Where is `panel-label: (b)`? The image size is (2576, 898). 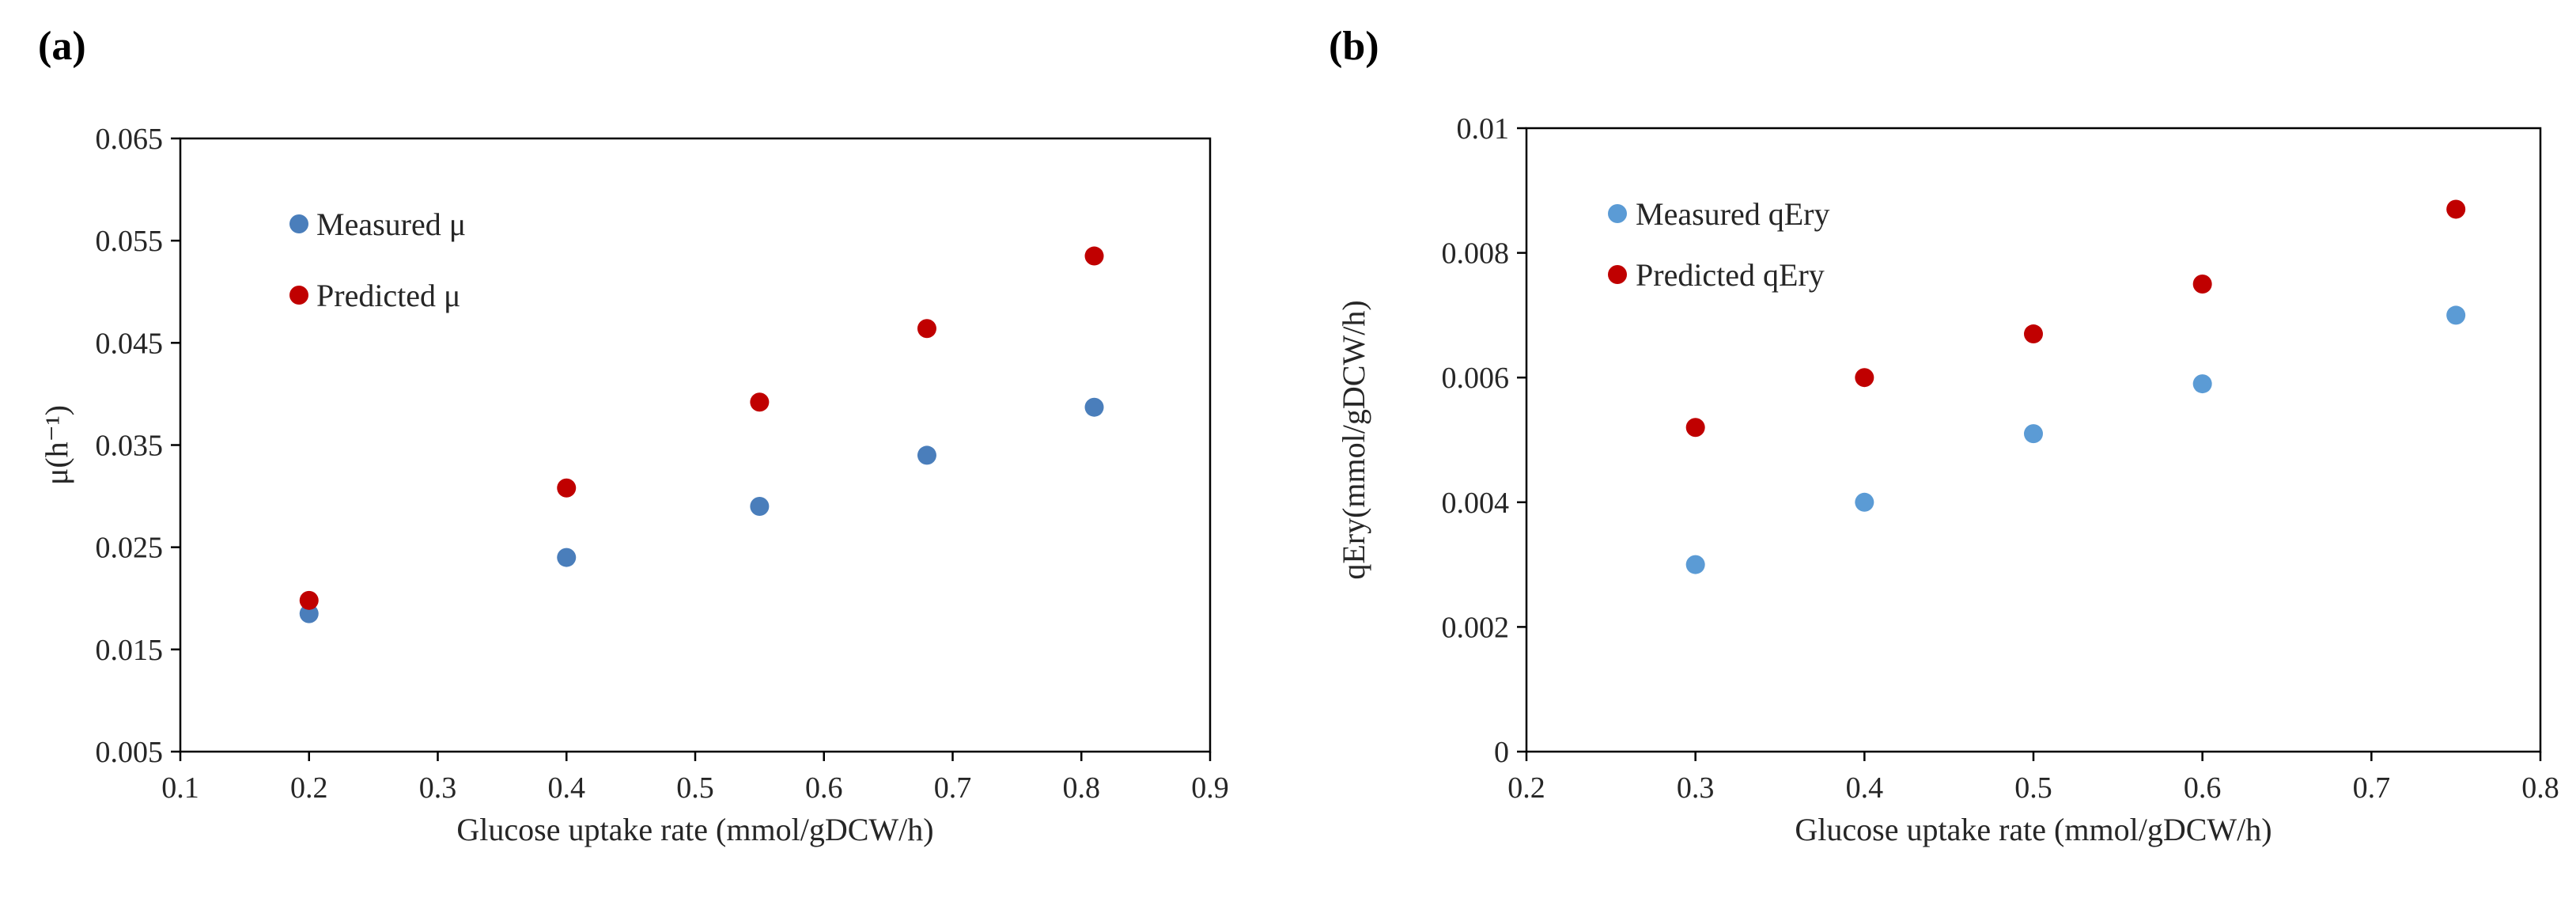
panel-label: (b) is located at coordinates (1354, 46).